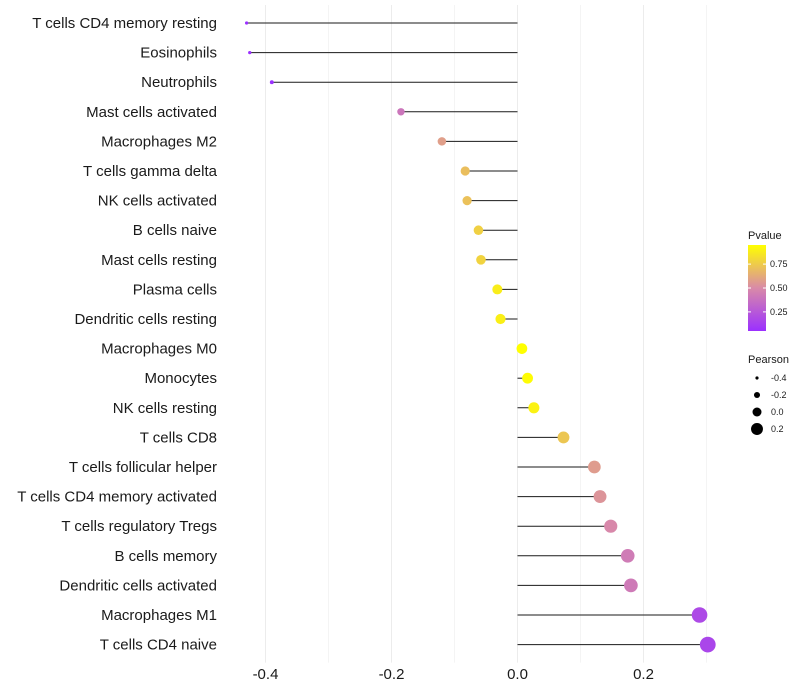 This screenshot has height=700, width=800. I want to click on y-tick-label: T cells regulatory Tregs, so click(139, 526).